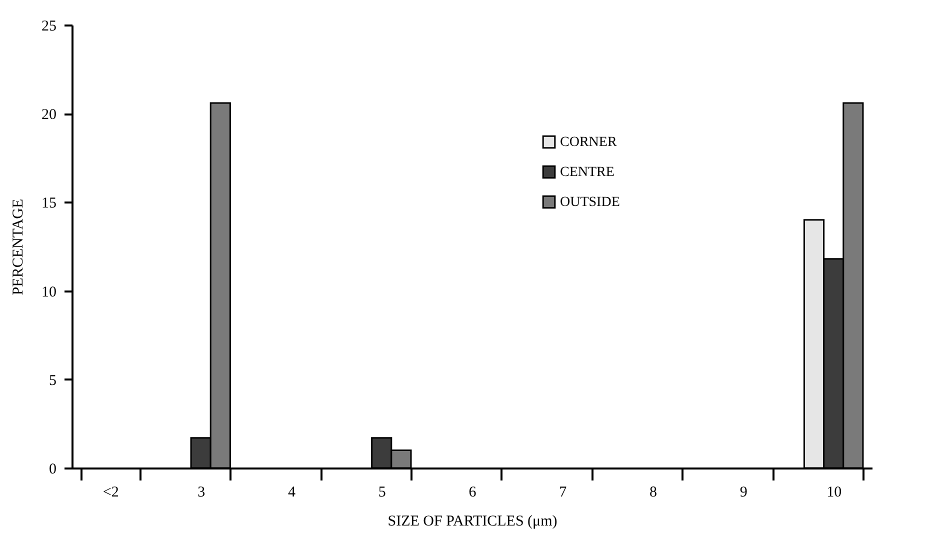 This screenshot has width=928, height=556. What do you see at coordinates (382, 492) in the screenshot?
I see `x-tick-label: 5` at bounding box center [382, 492].